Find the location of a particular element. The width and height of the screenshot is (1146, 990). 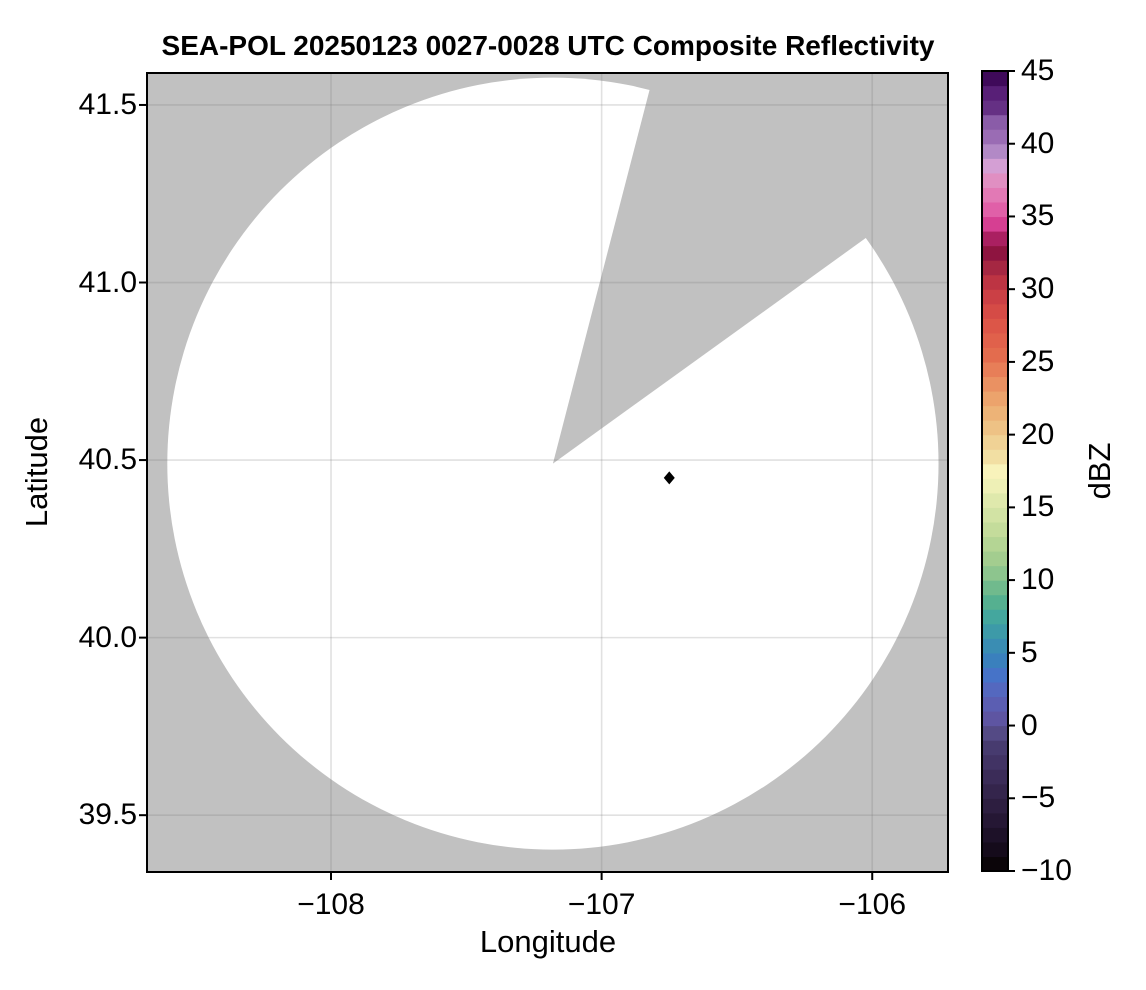

colorbar-tick-label: −5 is located at coordinates (1038, 798).